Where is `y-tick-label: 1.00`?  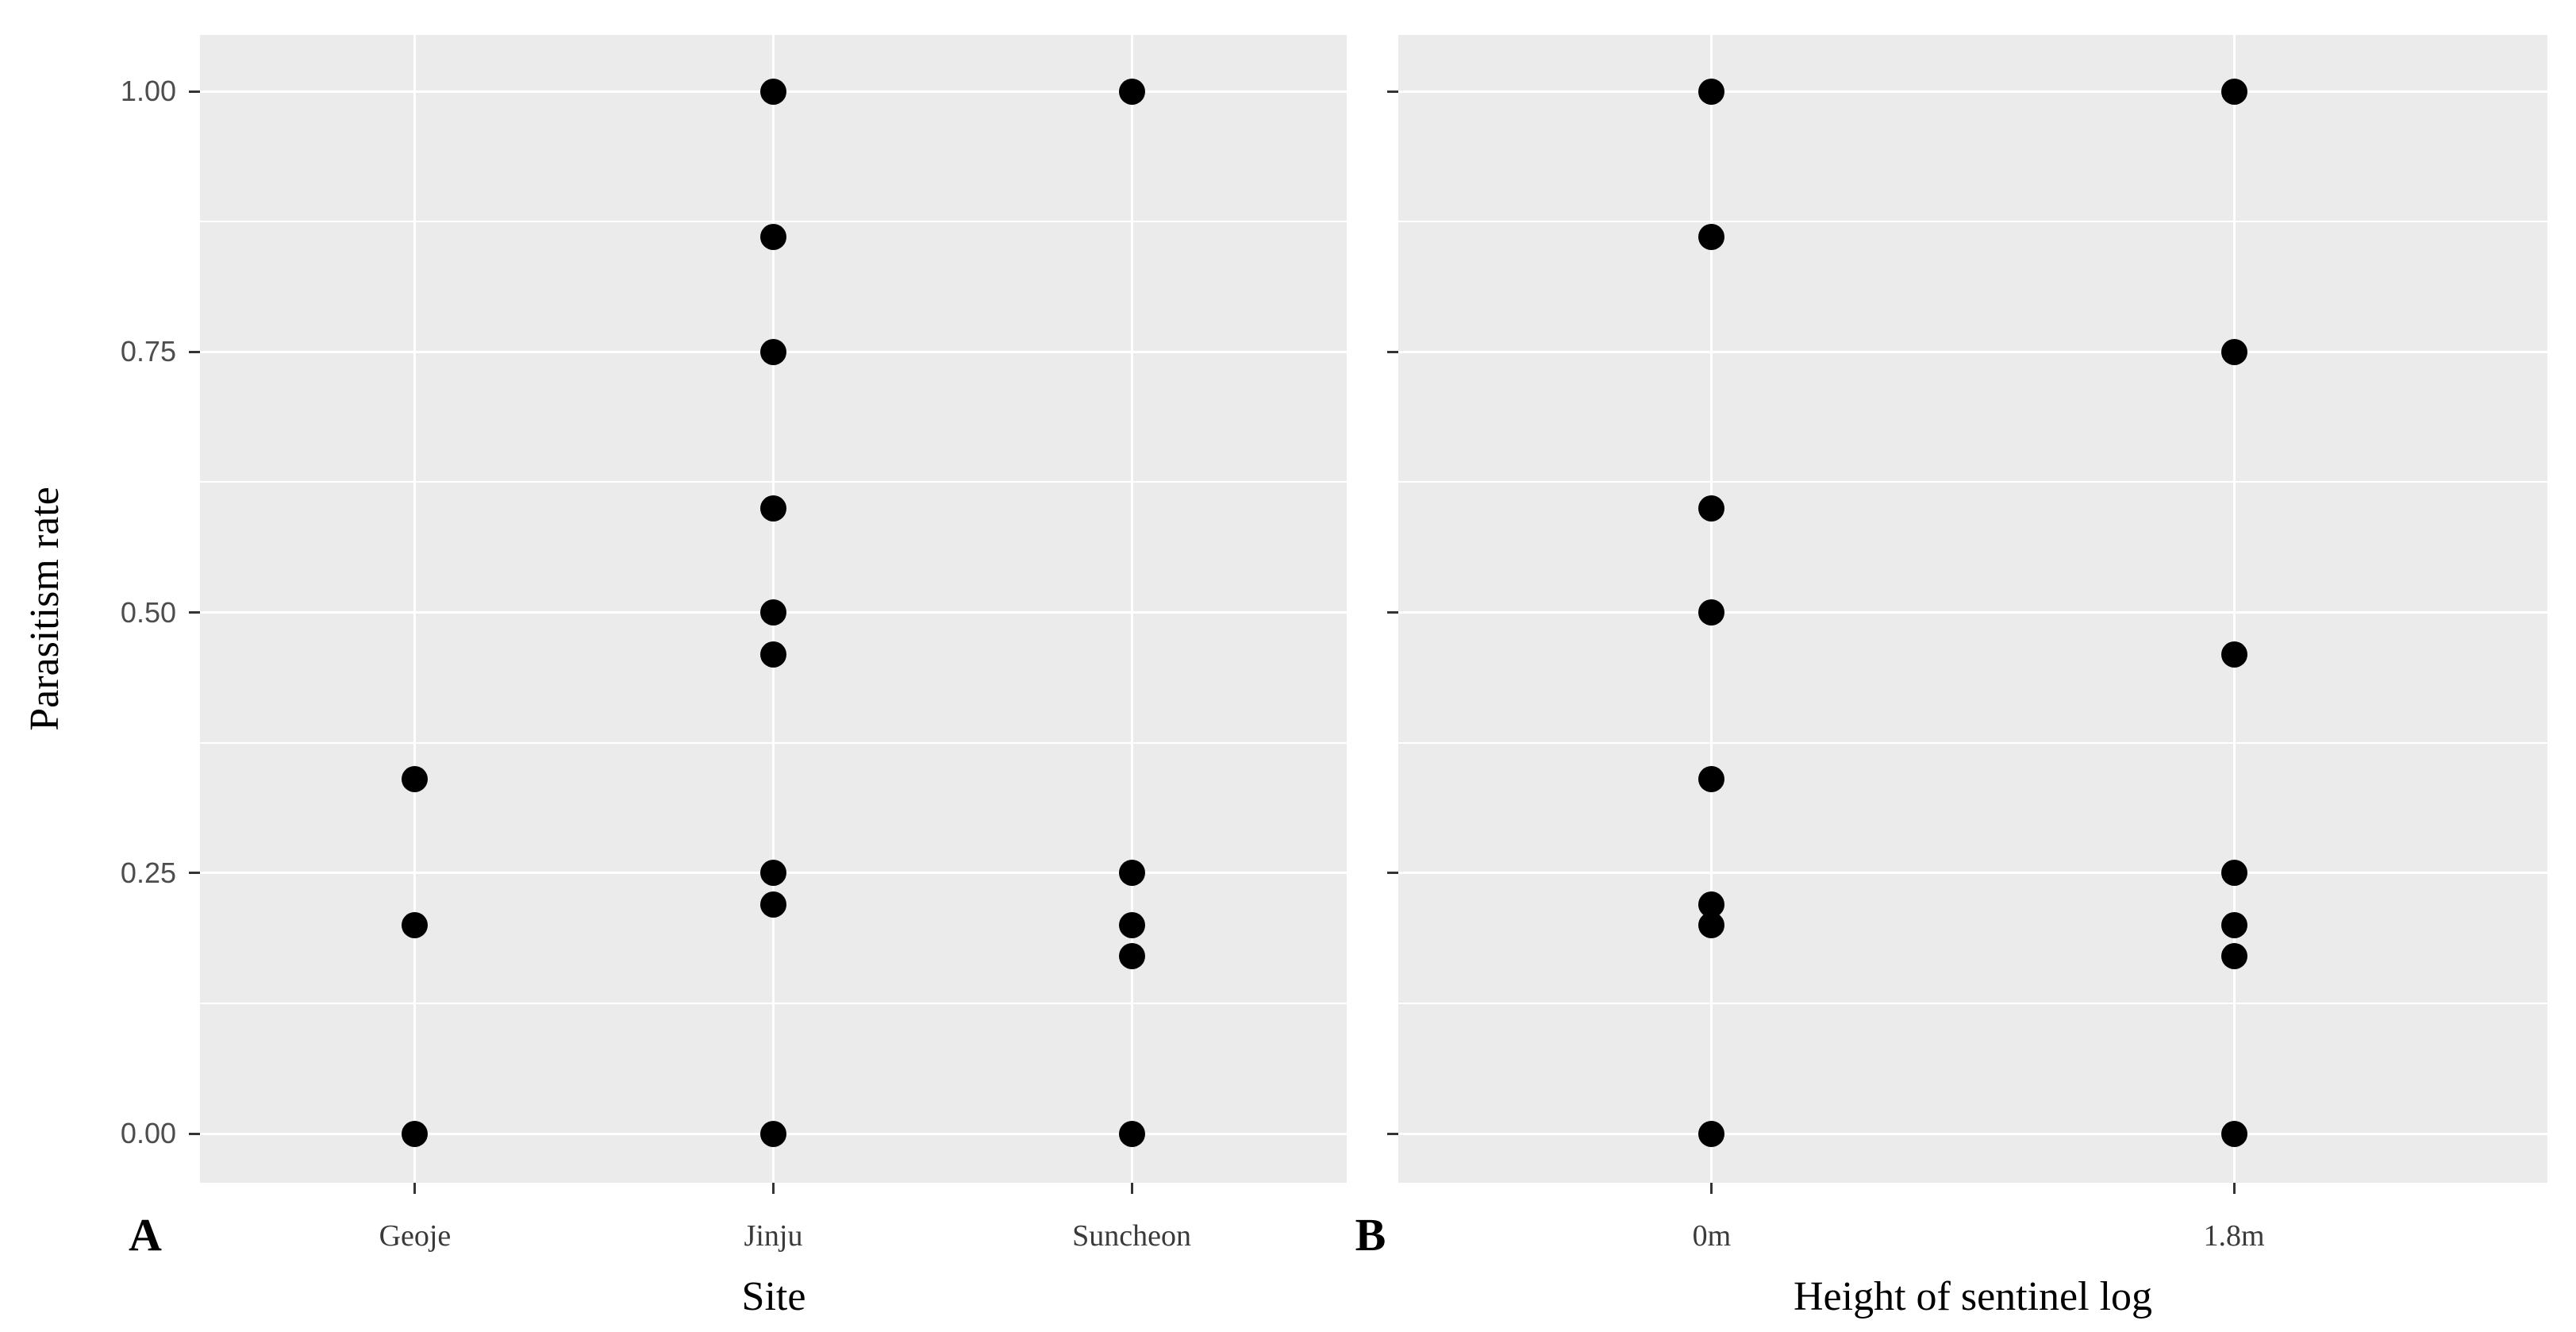
y-tick-label: 1.00 is located at coordinates (148, 91).